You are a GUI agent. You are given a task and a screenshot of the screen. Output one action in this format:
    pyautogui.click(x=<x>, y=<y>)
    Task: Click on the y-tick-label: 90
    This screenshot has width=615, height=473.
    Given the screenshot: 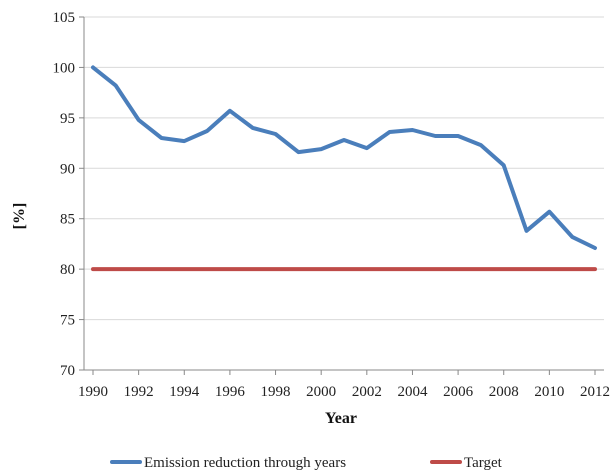 What is the action you would take?
    pyautogui.click(x=67, y=169)
    